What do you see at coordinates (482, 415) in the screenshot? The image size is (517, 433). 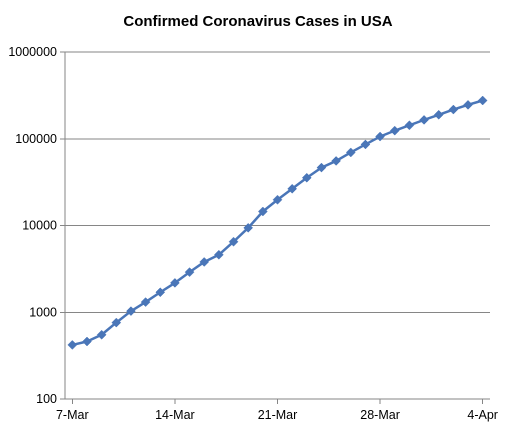 I see `x-tick-label: 4-Apr` at bounding box center [482, 415].